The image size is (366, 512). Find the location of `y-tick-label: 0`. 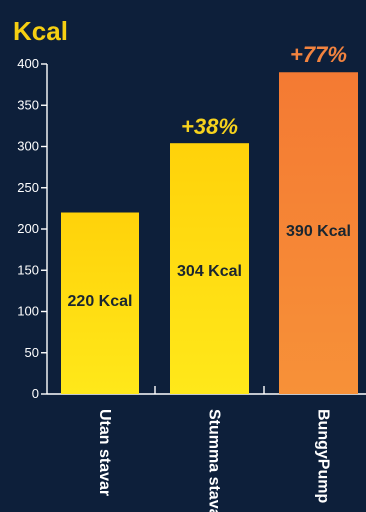

y-tick-label: 0 is located at coordinates (35, 393).